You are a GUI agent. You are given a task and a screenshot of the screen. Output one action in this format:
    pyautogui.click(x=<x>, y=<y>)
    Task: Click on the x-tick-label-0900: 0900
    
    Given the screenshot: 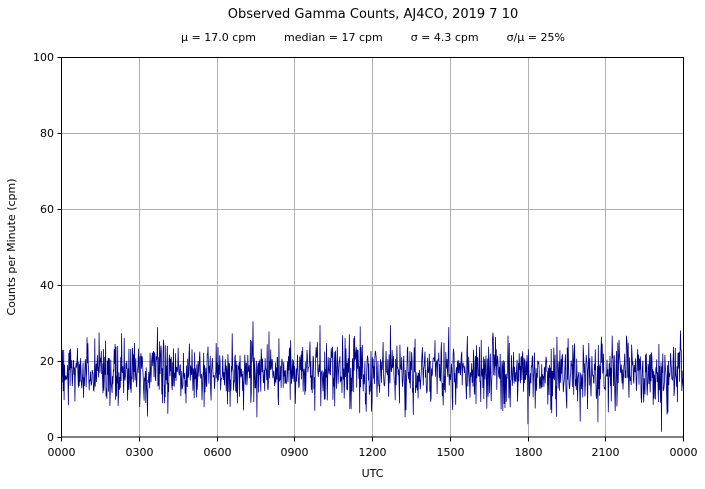 What is the action you would take?
    pyautogui.click(x=295, y=452)
    